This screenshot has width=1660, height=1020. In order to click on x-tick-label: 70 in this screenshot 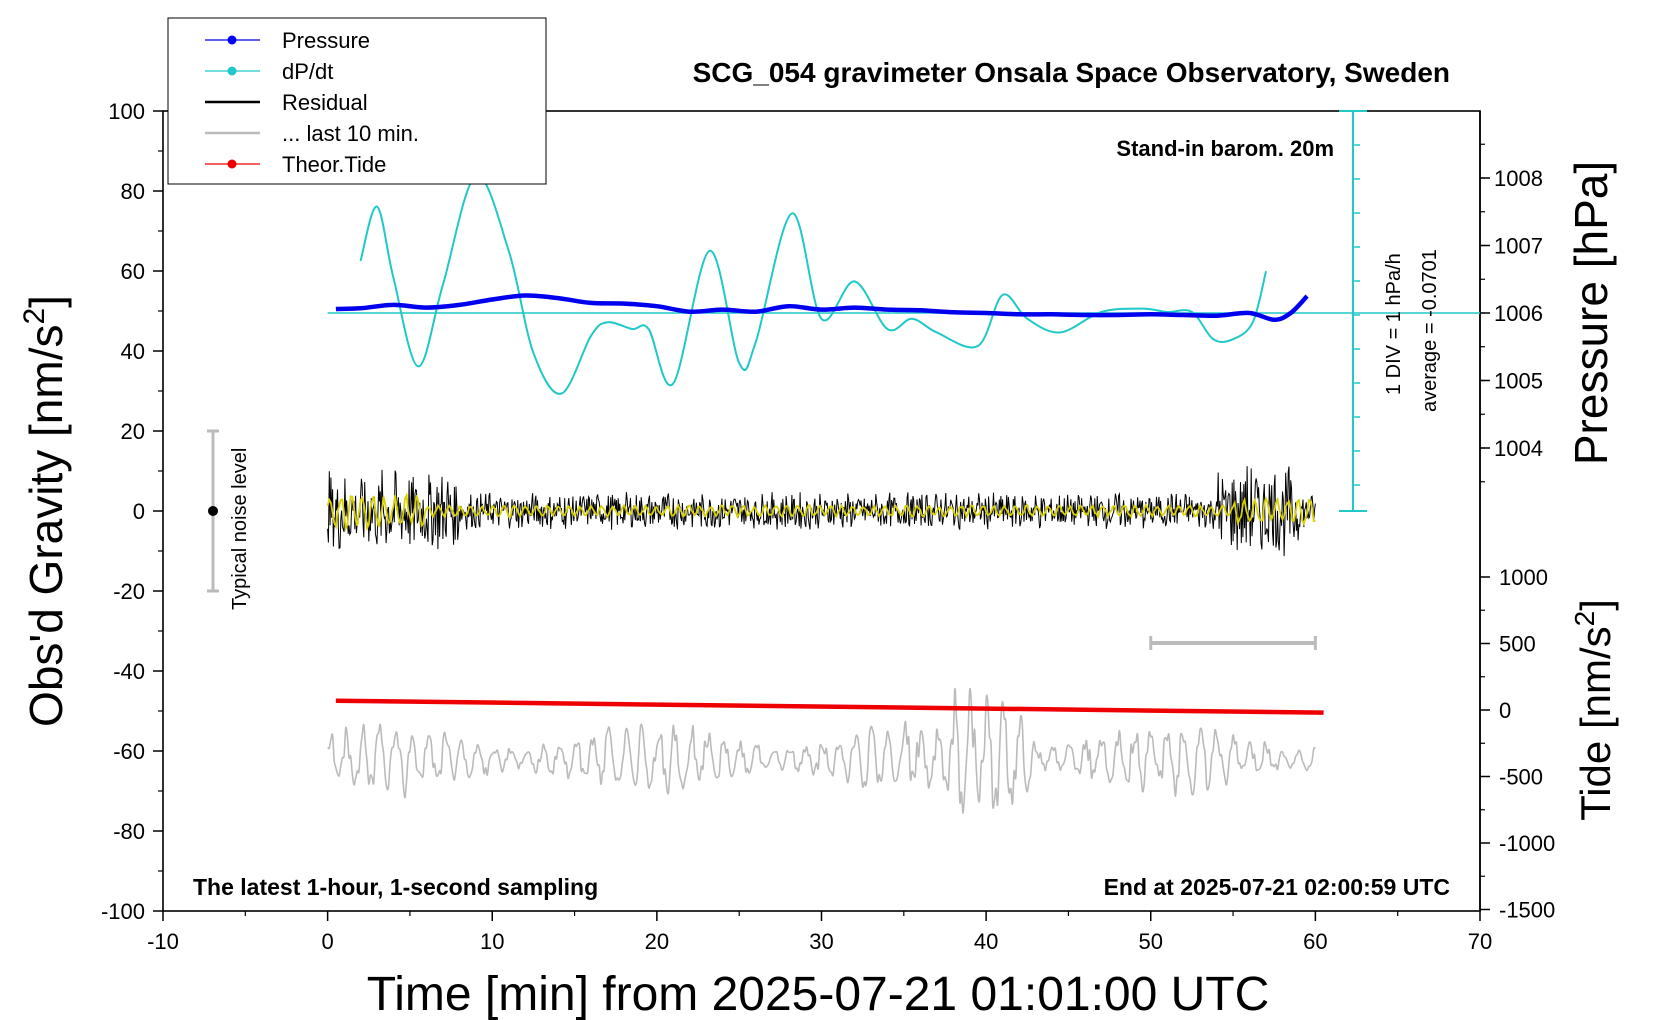, I will do `click(1480, 941)`.